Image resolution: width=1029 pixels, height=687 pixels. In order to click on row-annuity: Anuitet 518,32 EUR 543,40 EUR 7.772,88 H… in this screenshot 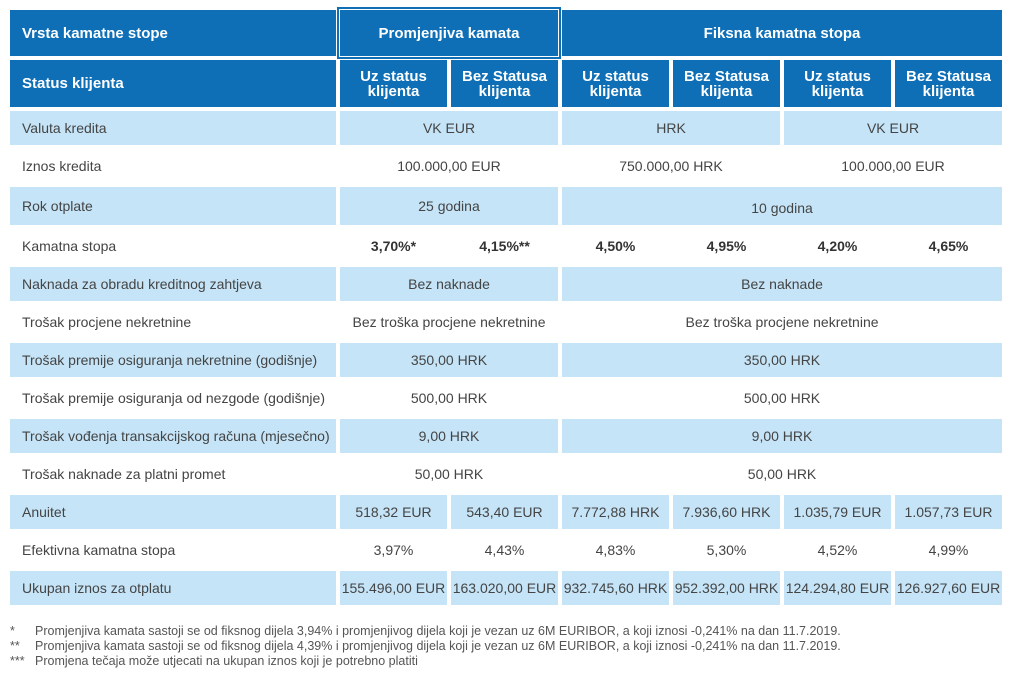, I will do `click(506, 512)`.